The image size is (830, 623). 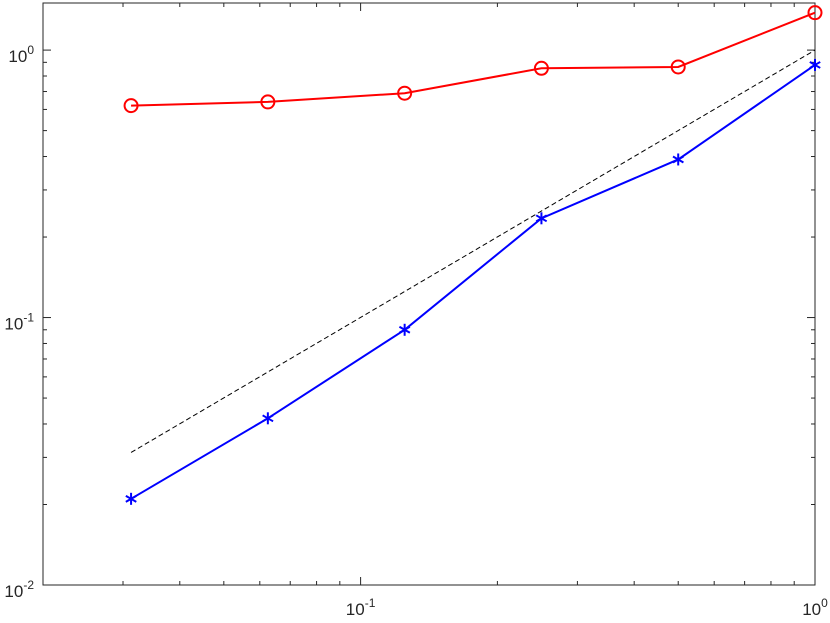 What do you see at coordinates (815, 607) in the screenshot?
I see `x-tick-label: 10⁰` at bounding box center [815, 607].